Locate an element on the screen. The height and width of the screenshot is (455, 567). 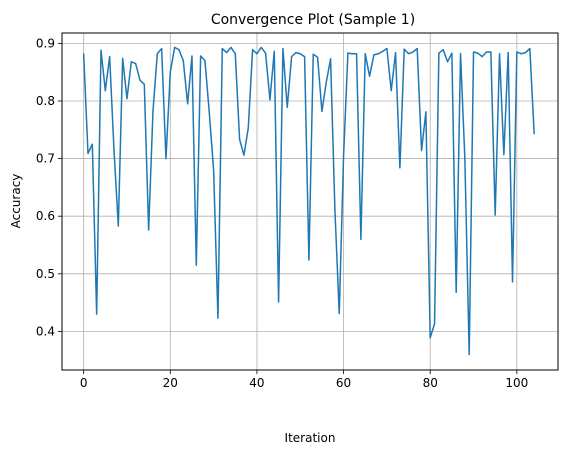
x-tick-label: 100 is located at coordinates (516, 383).